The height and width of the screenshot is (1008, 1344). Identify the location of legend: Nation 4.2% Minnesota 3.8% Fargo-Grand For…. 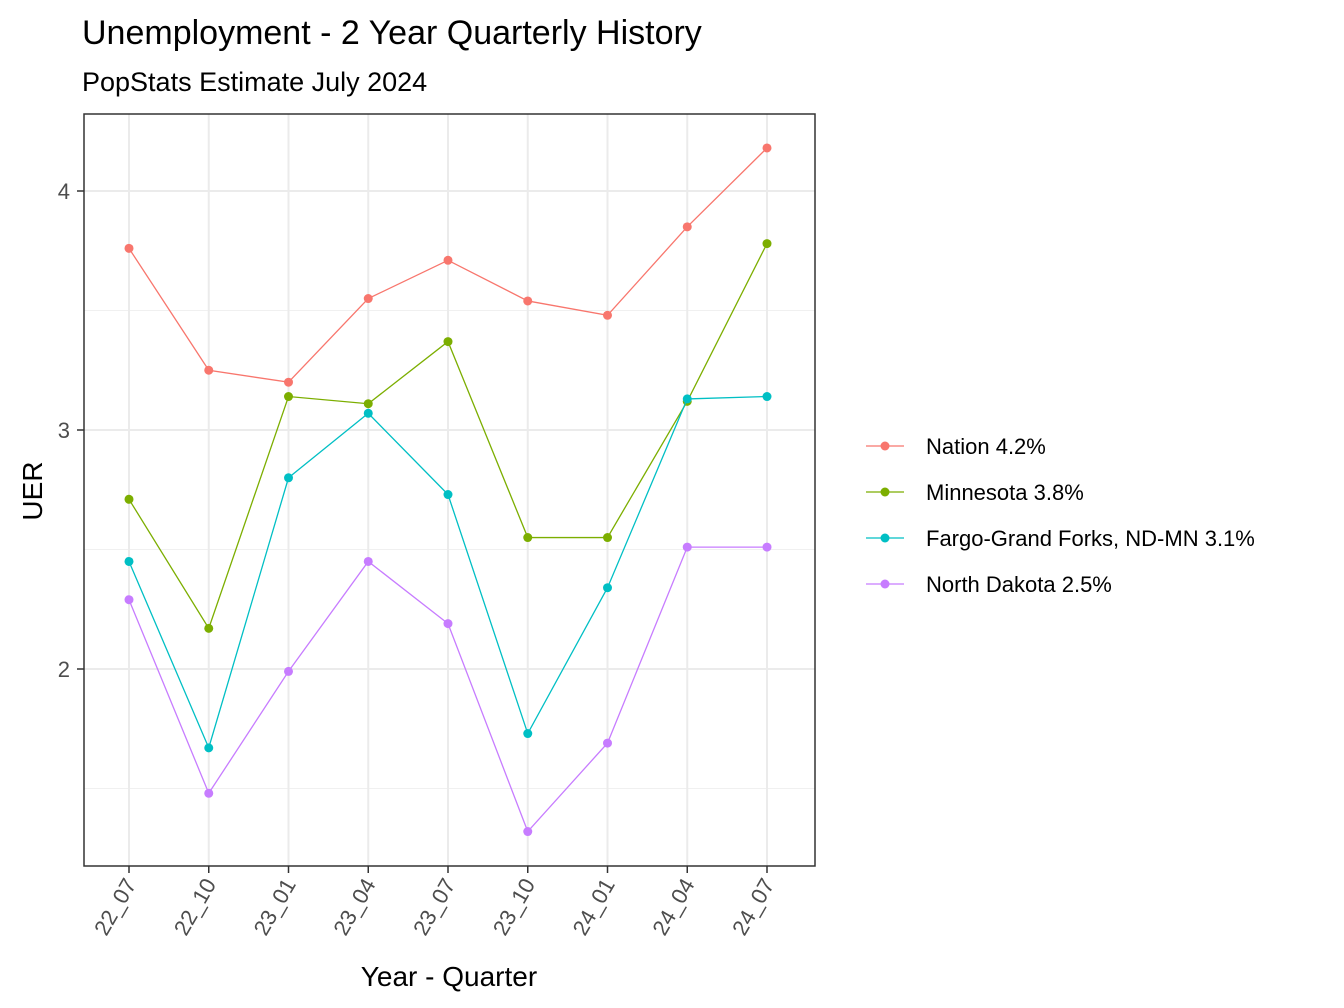
(1060, 515).